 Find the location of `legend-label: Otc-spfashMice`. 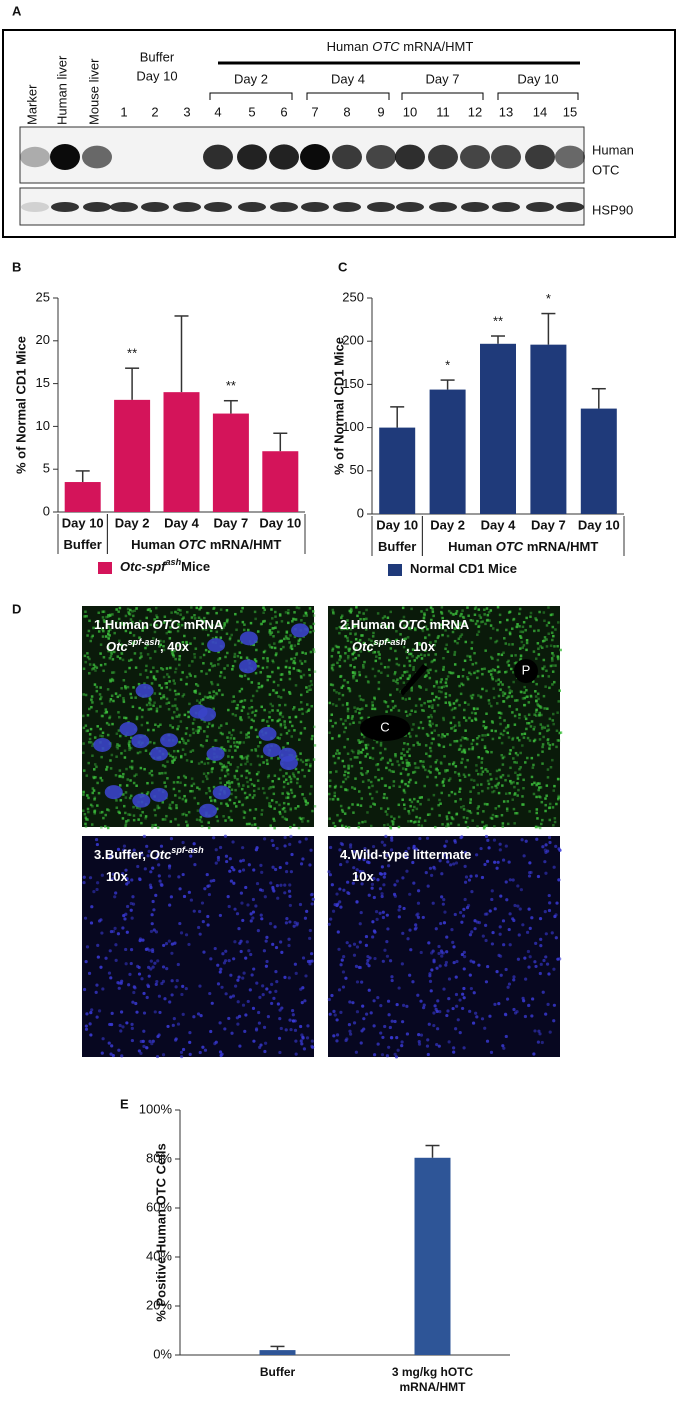

legend-label: Otc-spfashMice is located at coordinates (165, 565).